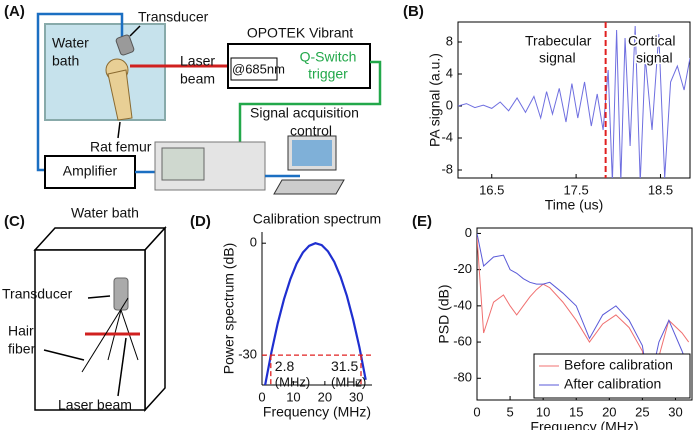  I want to click on y-tick-label: -8, so click(447, 168).